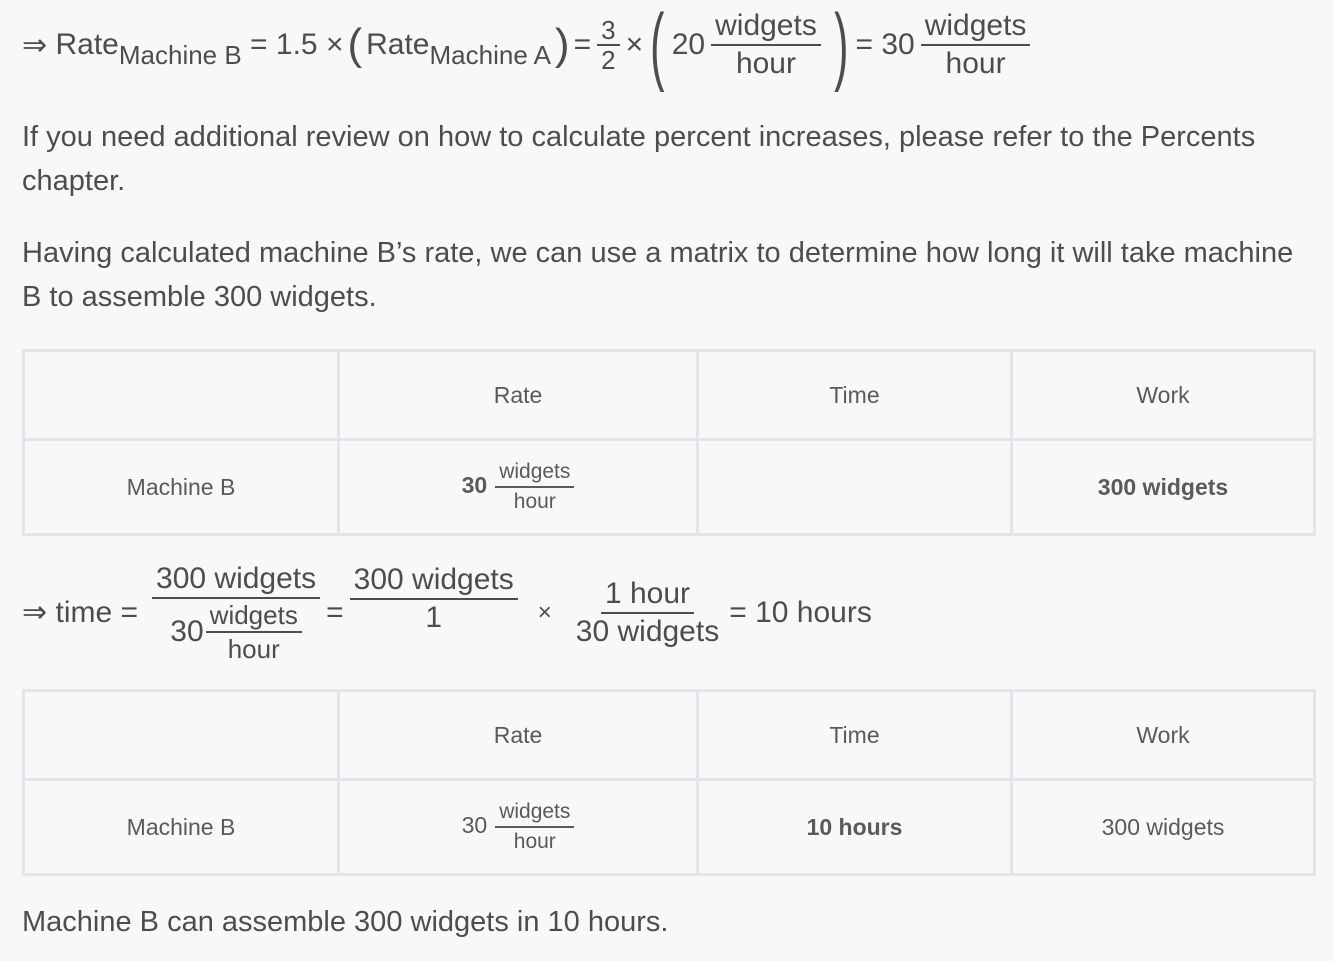  Describe the element at coordinates (434, 617) in the screenshot. I see `denominator: 1` at that location.